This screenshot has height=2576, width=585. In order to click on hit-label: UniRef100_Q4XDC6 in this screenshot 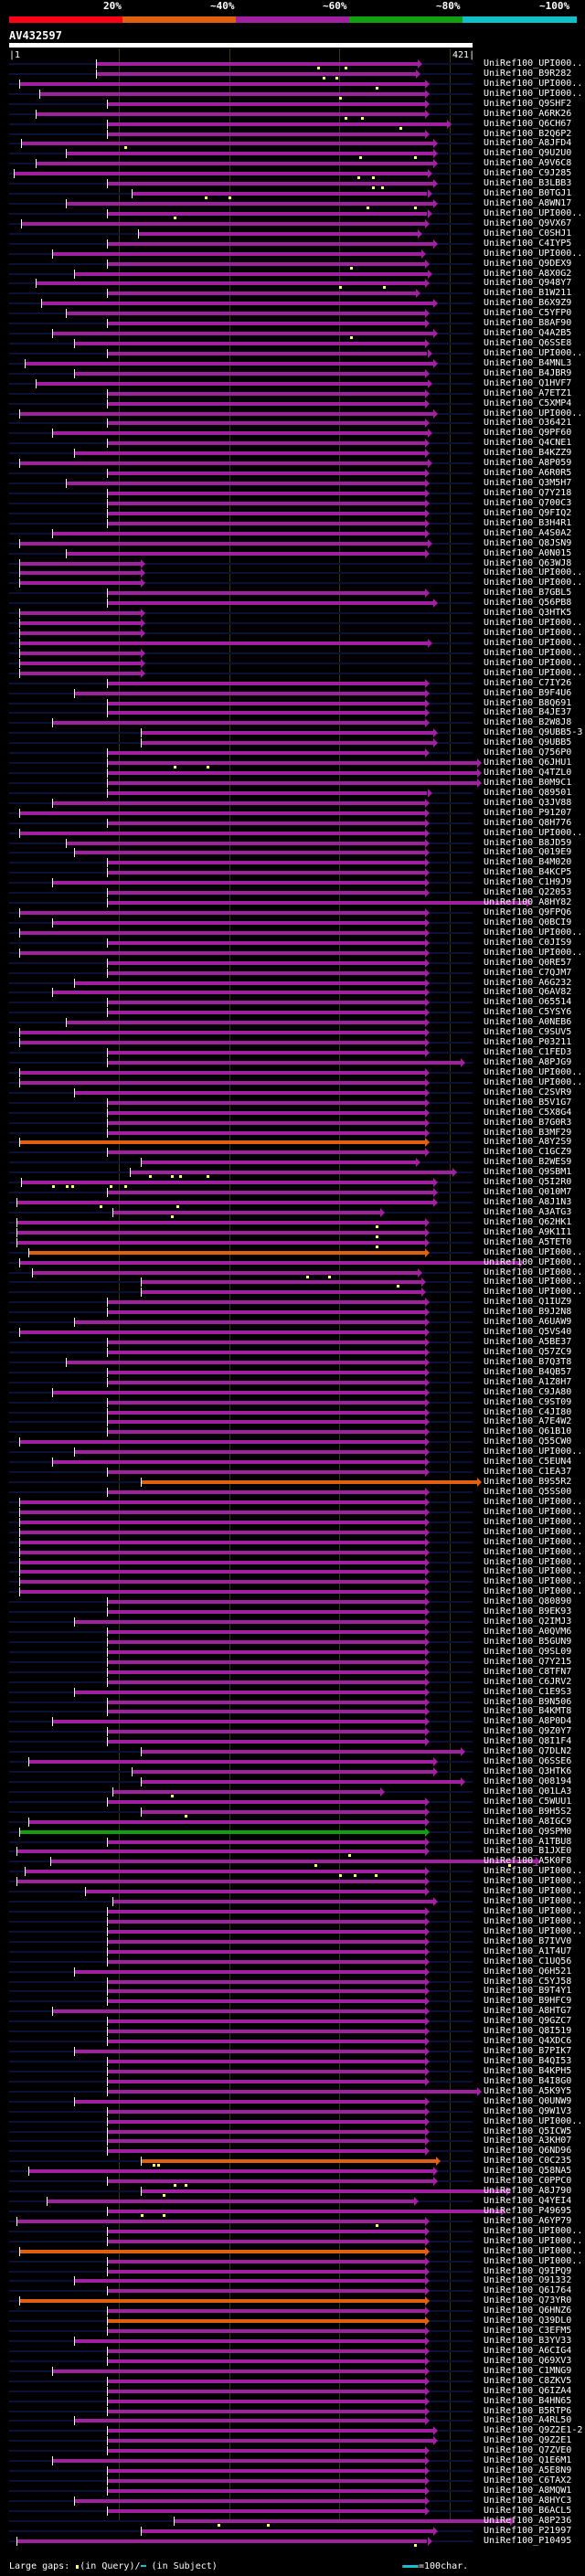, I will do `click(528, 2041)`.